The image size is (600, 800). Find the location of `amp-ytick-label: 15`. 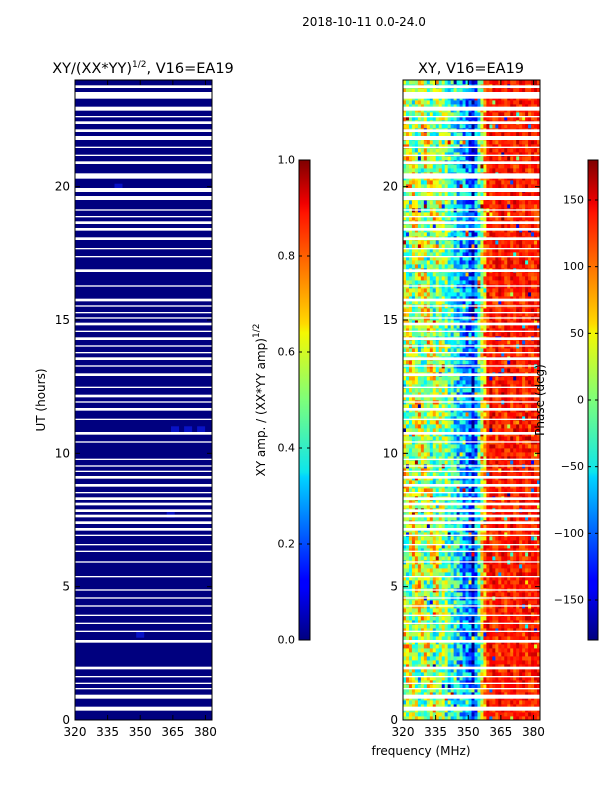

amp-ytick-label: 15 is located at coordinates (62, 320).